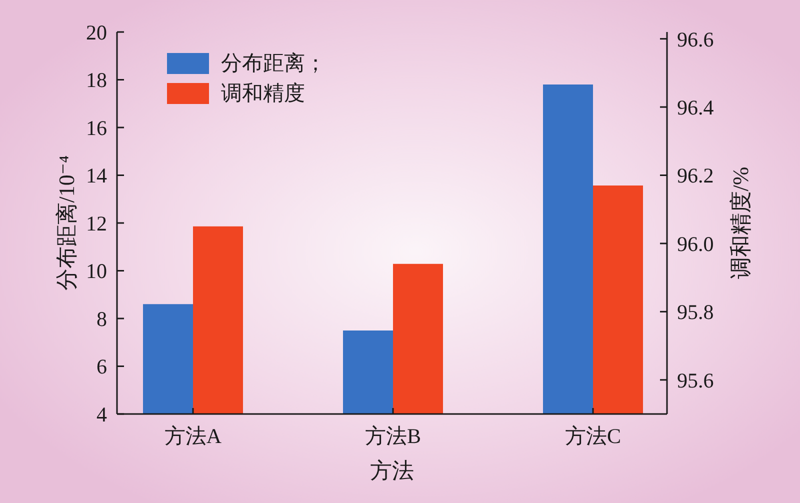  I want to click on x-tick-label: 方法B, so click(393, 436).